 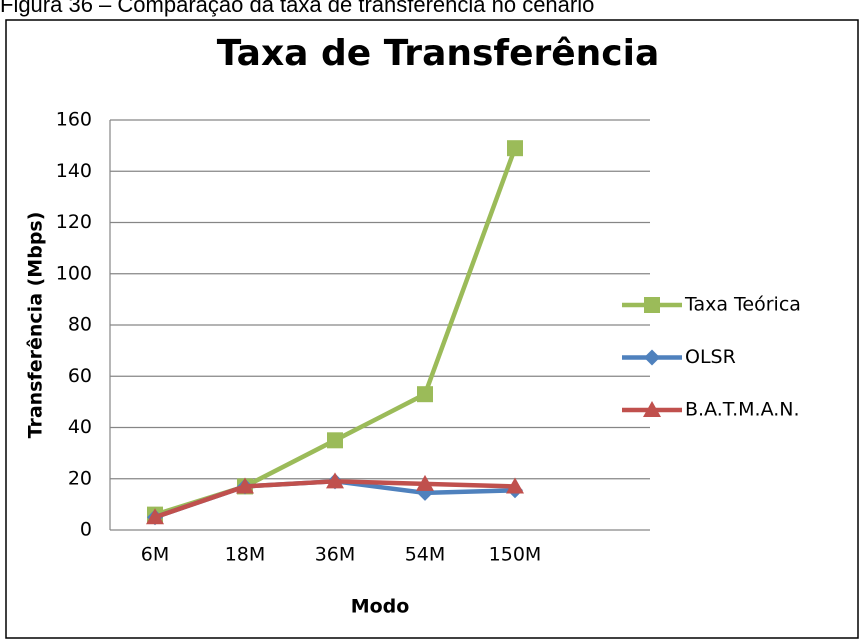 What do you see at coordinates (80, 376) in the screenshot?
I see `y-tick-label: 60` at bounding box center [80, 376].